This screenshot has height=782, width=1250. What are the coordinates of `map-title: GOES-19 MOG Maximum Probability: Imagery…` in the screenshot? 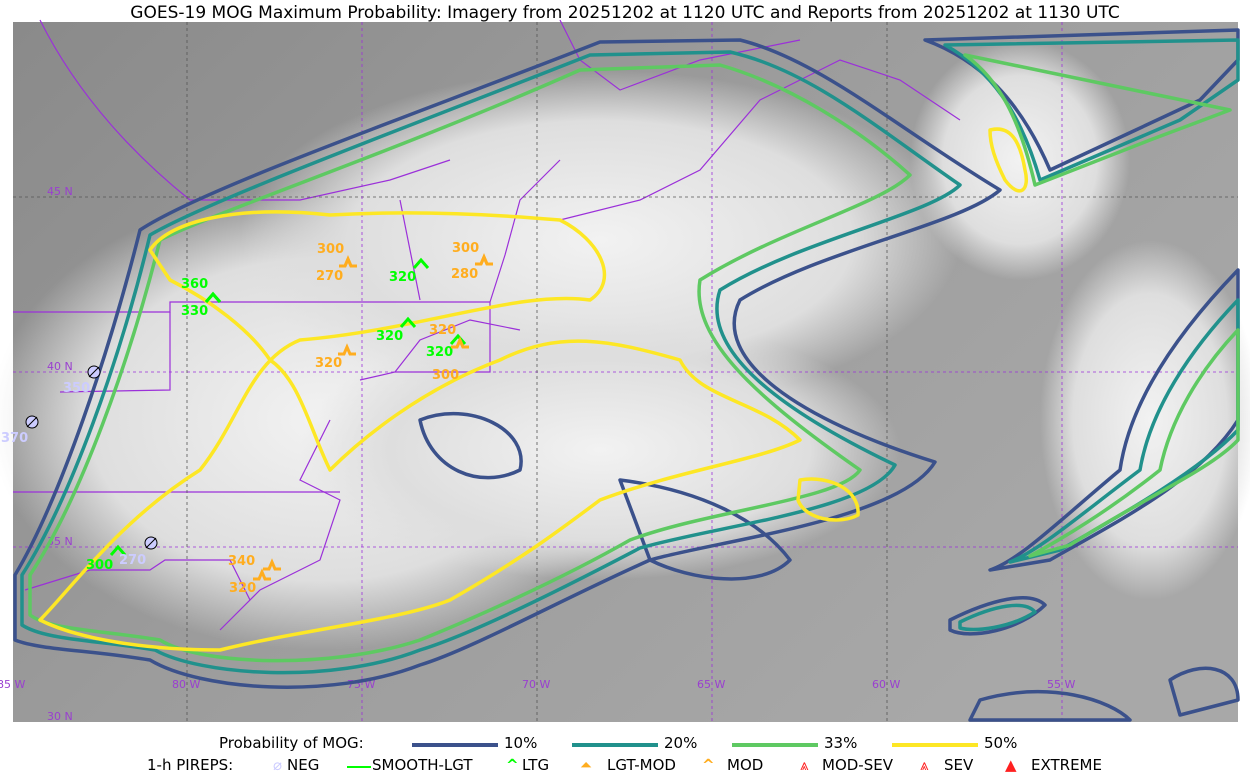 It's located at (625, 13).